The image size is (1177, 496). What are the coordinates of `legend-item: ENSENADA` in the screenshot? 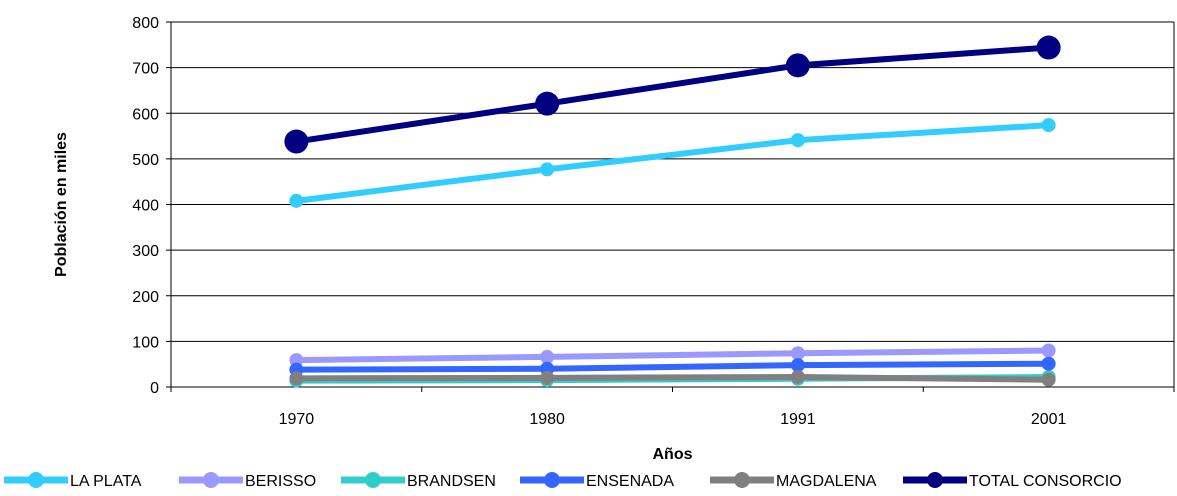 It's located at (597, 481).